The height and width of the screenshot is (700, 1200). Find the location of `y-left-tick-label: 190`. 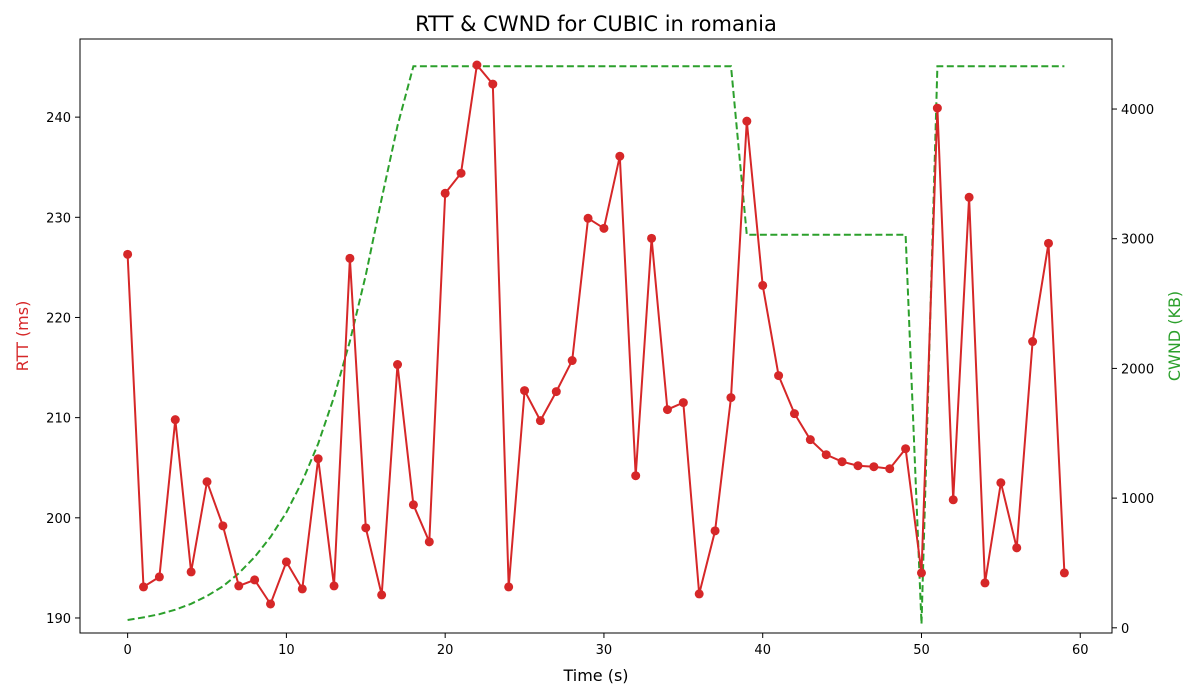

y-left-tick-label: 190 is located at coordinates (58, 619).